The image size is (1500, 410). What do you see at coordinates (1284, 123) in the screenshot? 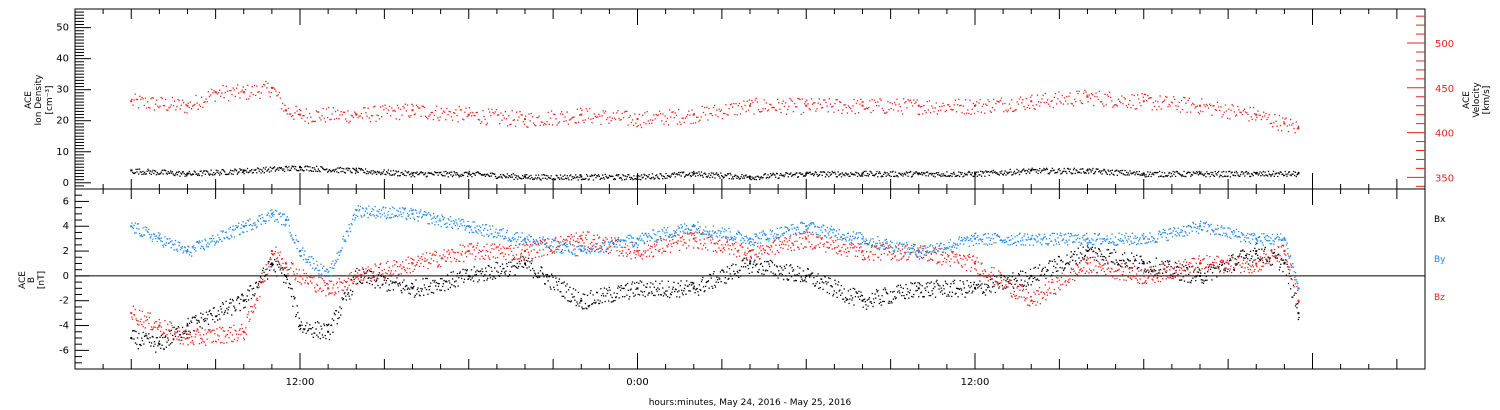
I see `data-point` at bounding box center [1284, 123].